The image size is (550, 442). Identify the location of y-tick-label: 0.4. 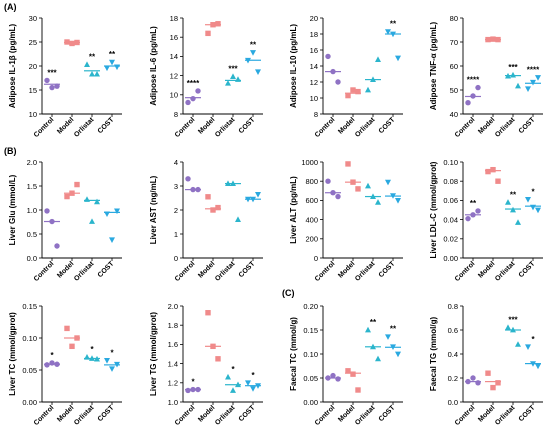
(453, 354).